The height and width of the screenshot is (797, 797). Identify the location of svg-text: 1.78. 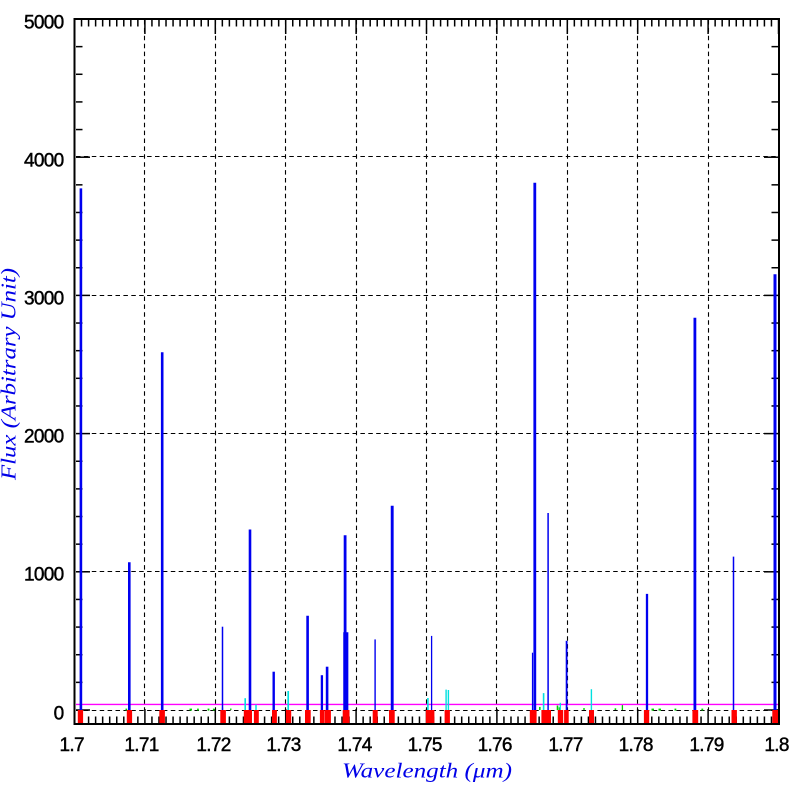
(636, 745).